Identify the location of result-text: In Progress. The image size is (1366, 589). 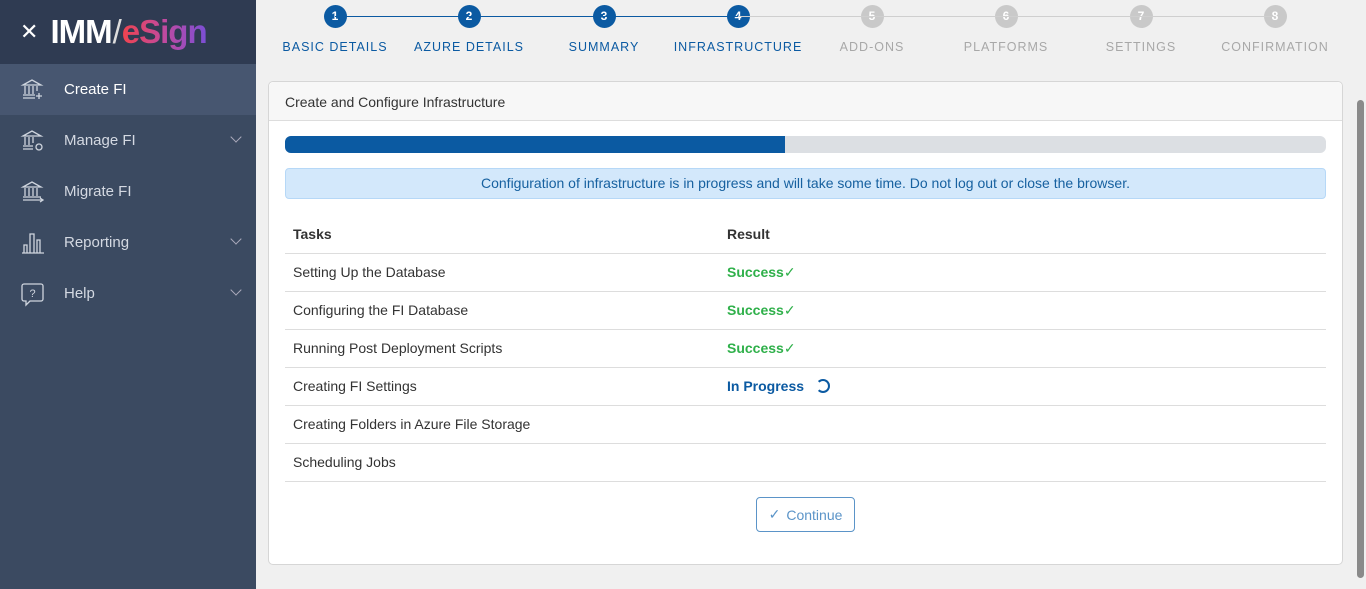
(766, 386).